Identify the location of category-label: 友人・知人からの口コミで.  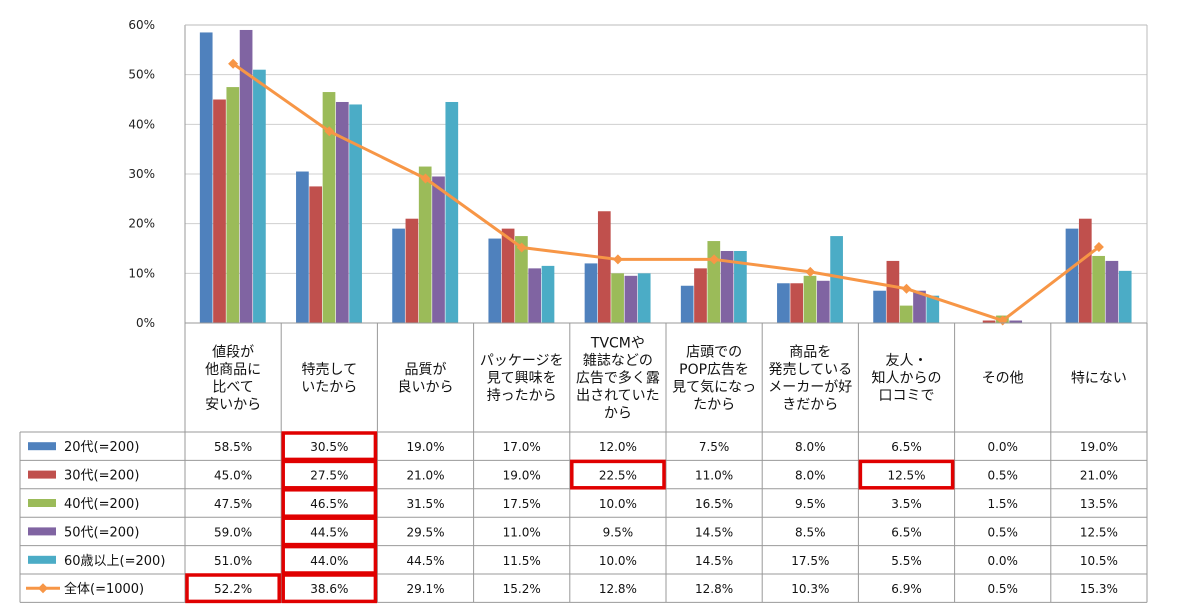
(907, 378).